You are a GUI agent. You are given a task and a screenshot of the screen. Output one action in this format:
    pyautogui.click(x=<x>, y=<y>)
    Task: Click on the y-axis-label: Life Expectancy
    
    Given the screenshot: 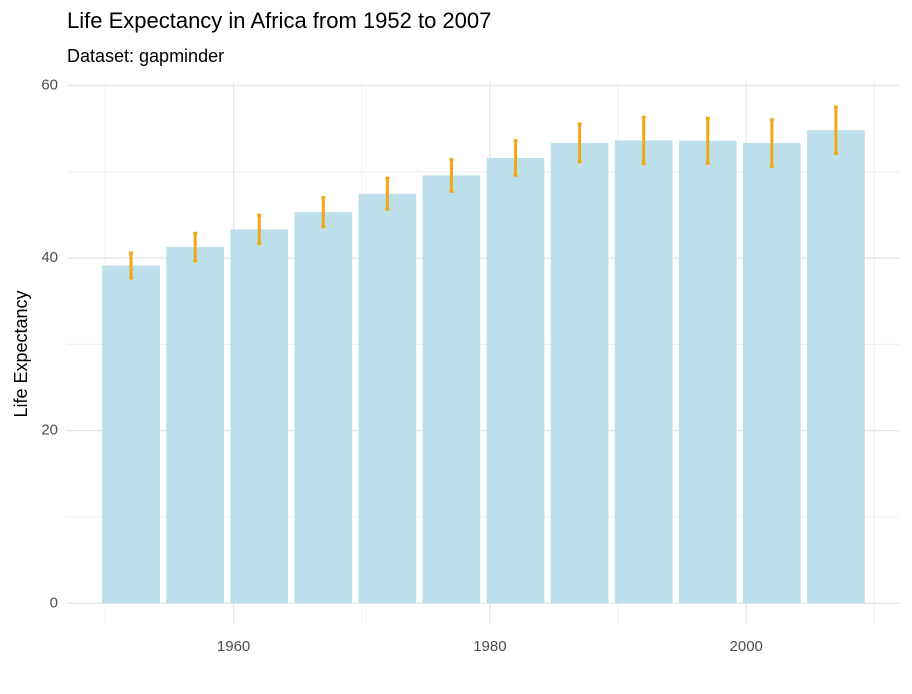 What is the action you would take?
    pyautogui.click(x=21, y=353)
    